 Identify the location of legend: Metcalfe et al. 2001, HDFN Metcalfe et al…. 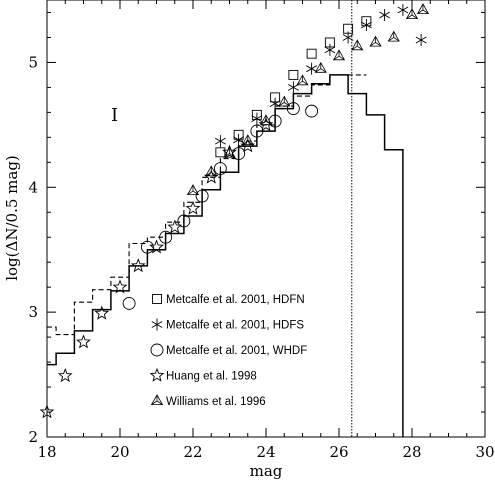
(228, 351).